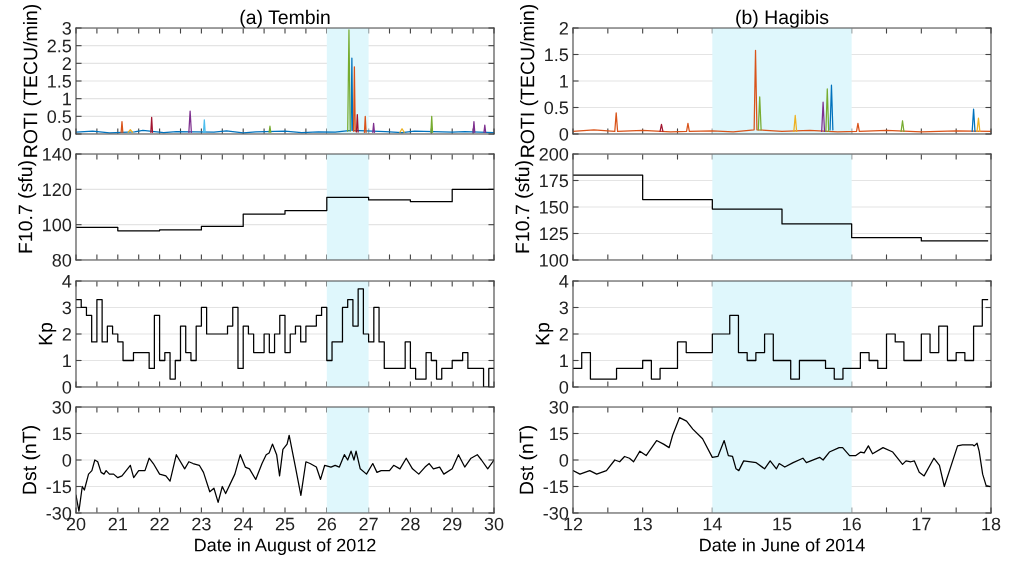  Describe the element at coordinates (285, 524) in the screenshot. I see `x-tick-label: 25` at that location.